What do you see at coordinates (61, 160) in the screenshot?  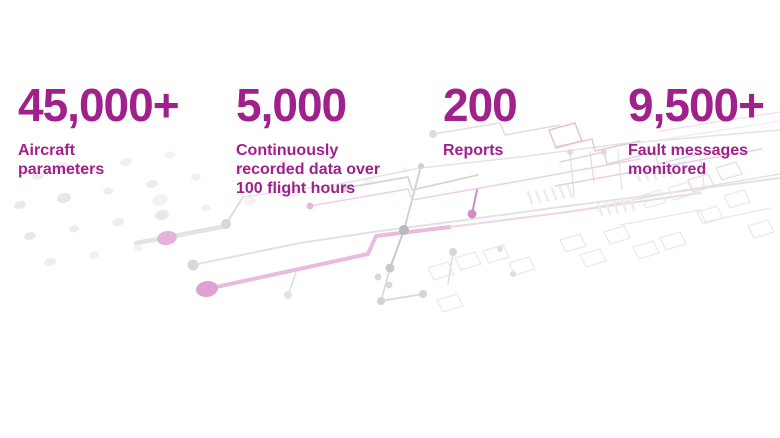 I see `stat-label: Aircraft parameters` at bounding box center [61, 160].